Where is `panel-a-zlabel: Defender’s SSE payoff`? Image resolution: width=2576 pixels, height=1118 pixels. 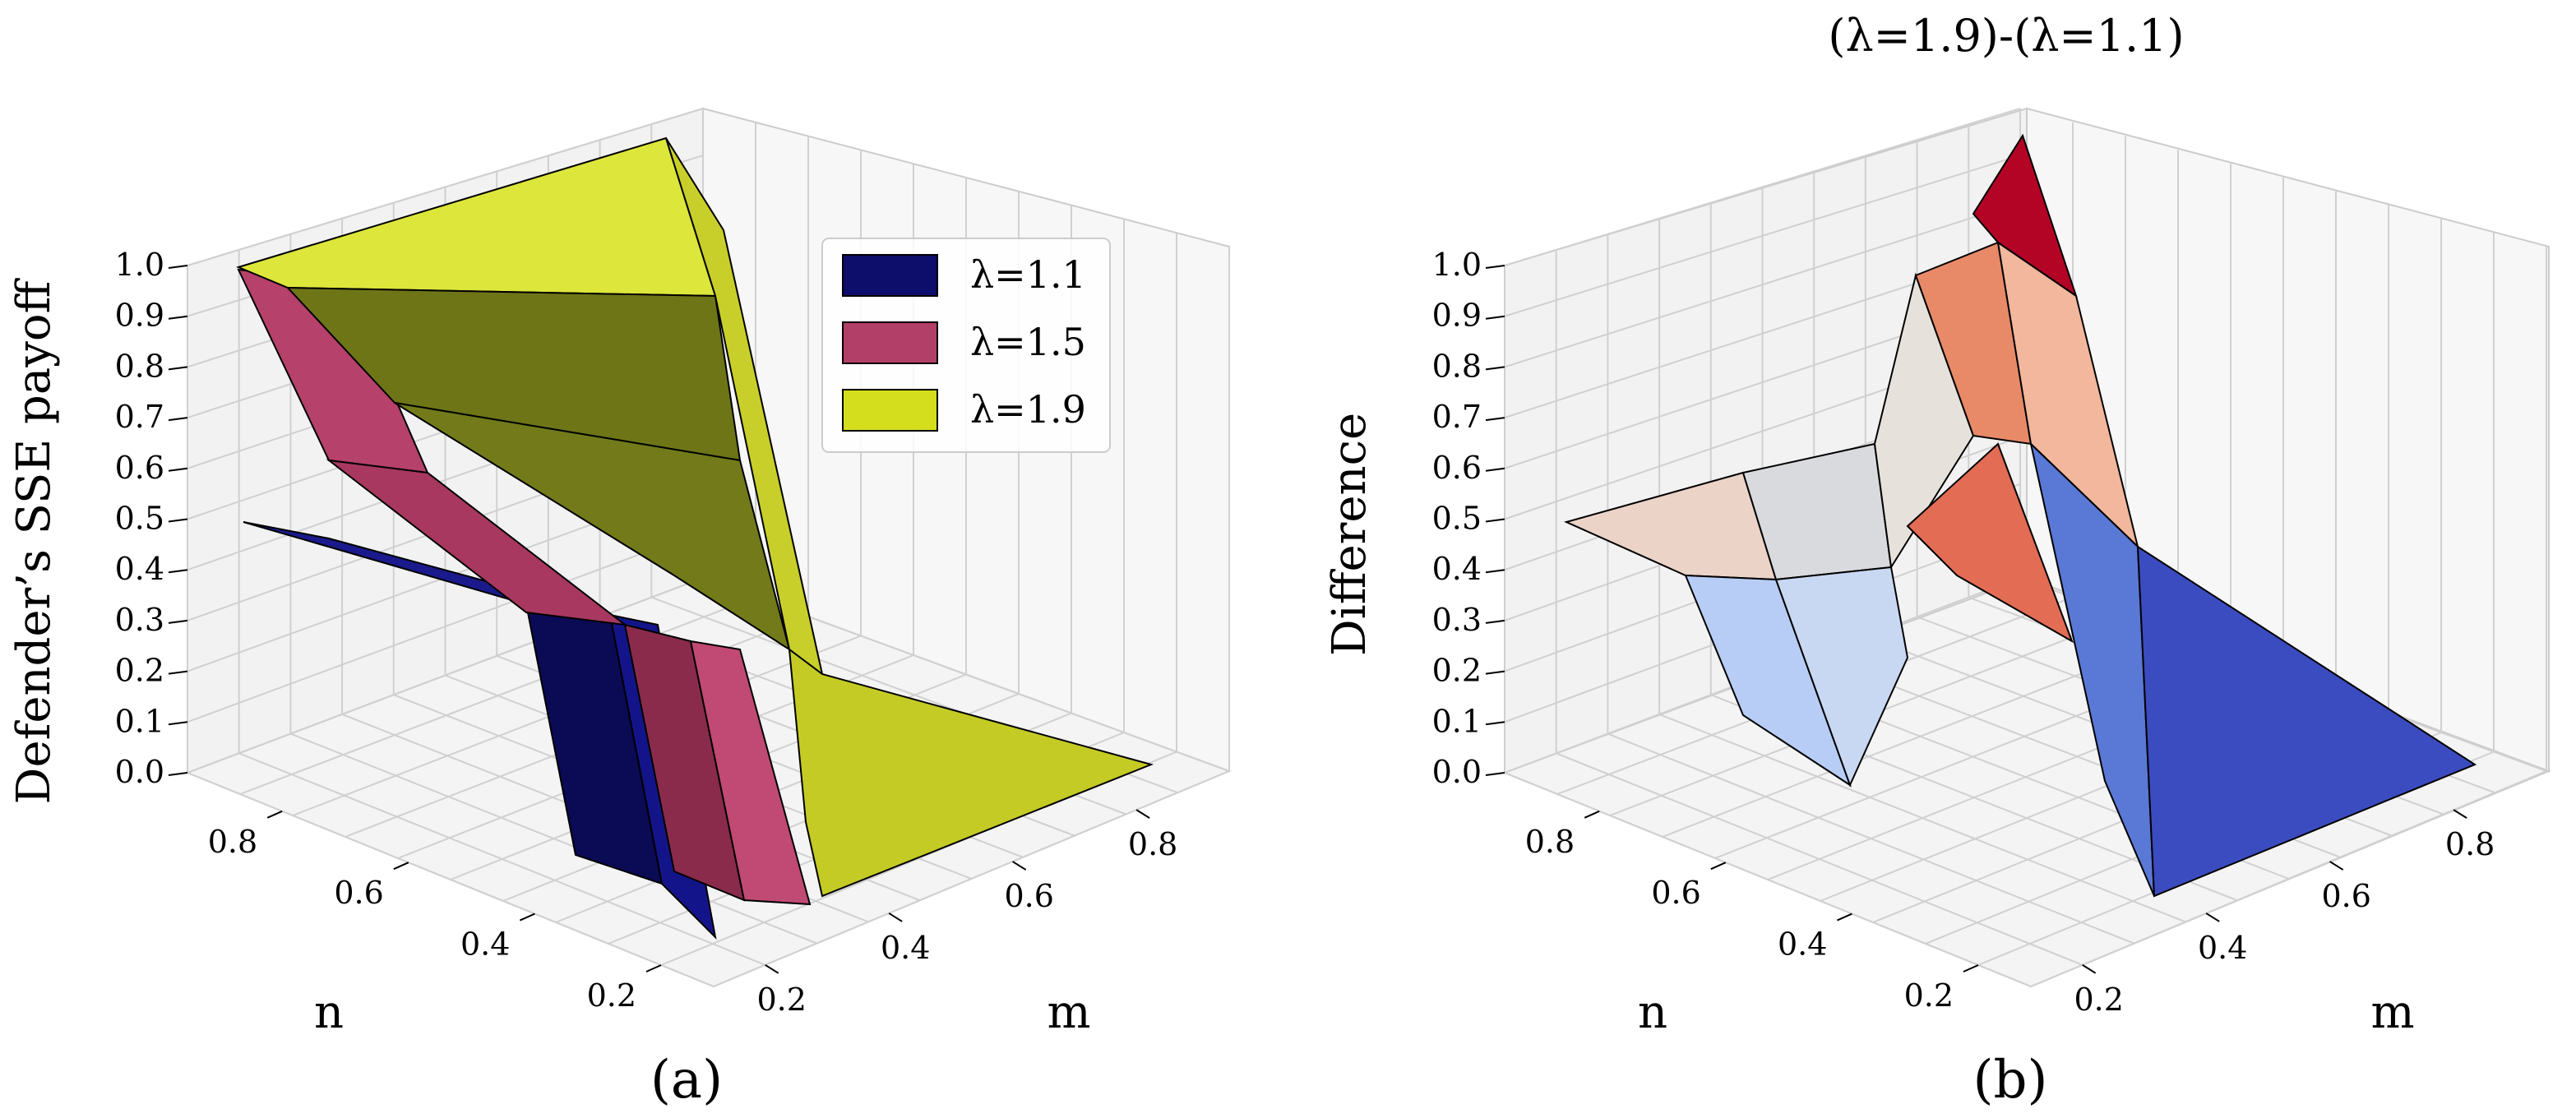 panel-a-zlabel: Defender’s SSE payoff is located at coordinates (34, 540).